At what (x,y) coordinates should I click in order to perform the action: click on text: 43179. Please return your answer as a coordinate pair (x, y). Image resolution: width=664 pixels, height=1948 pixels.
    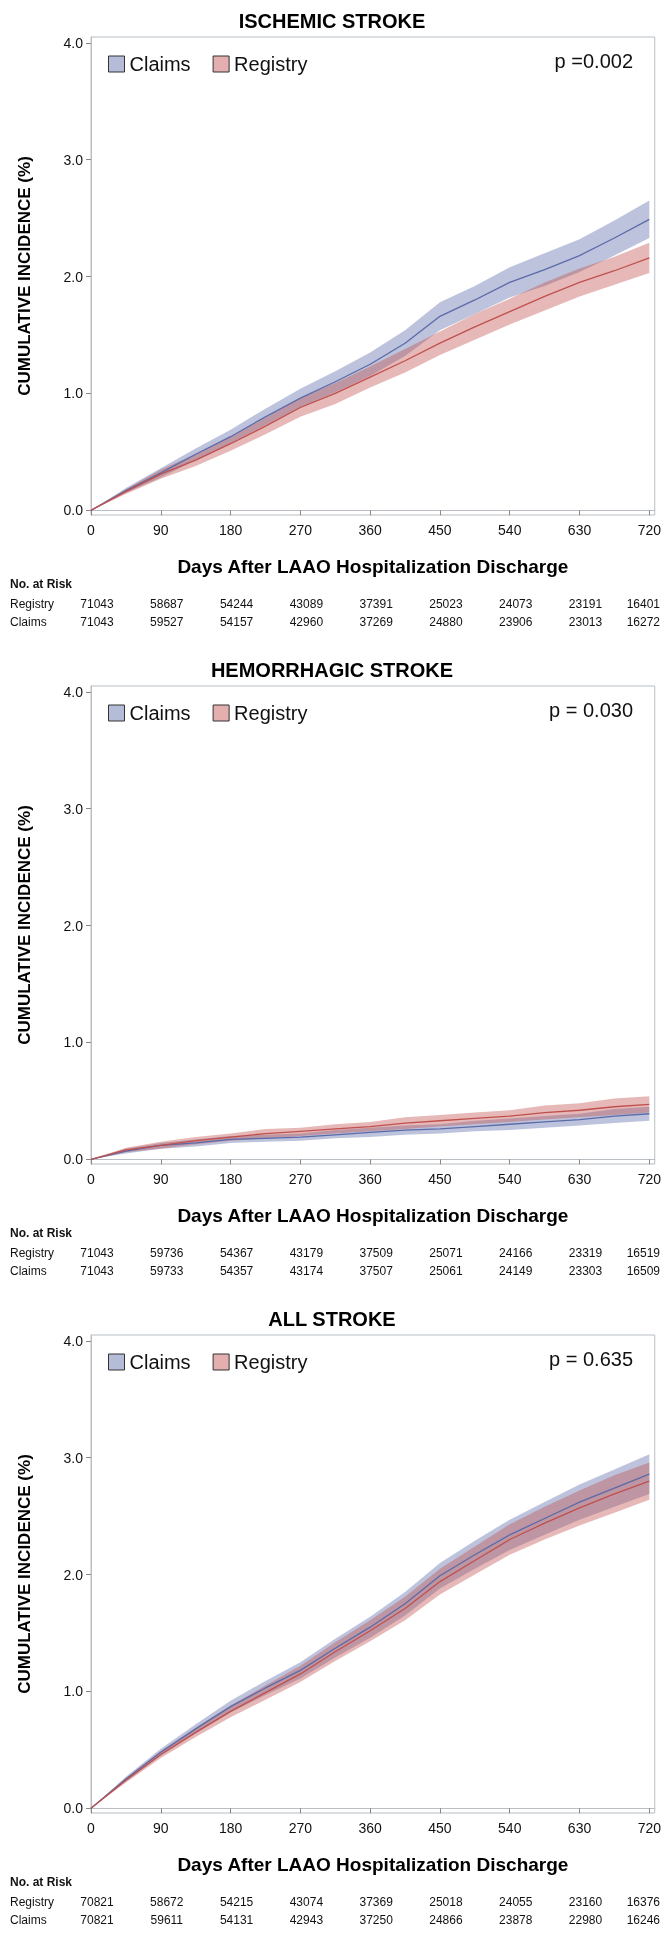
    Looking at the image, I should click on (306, 1253).